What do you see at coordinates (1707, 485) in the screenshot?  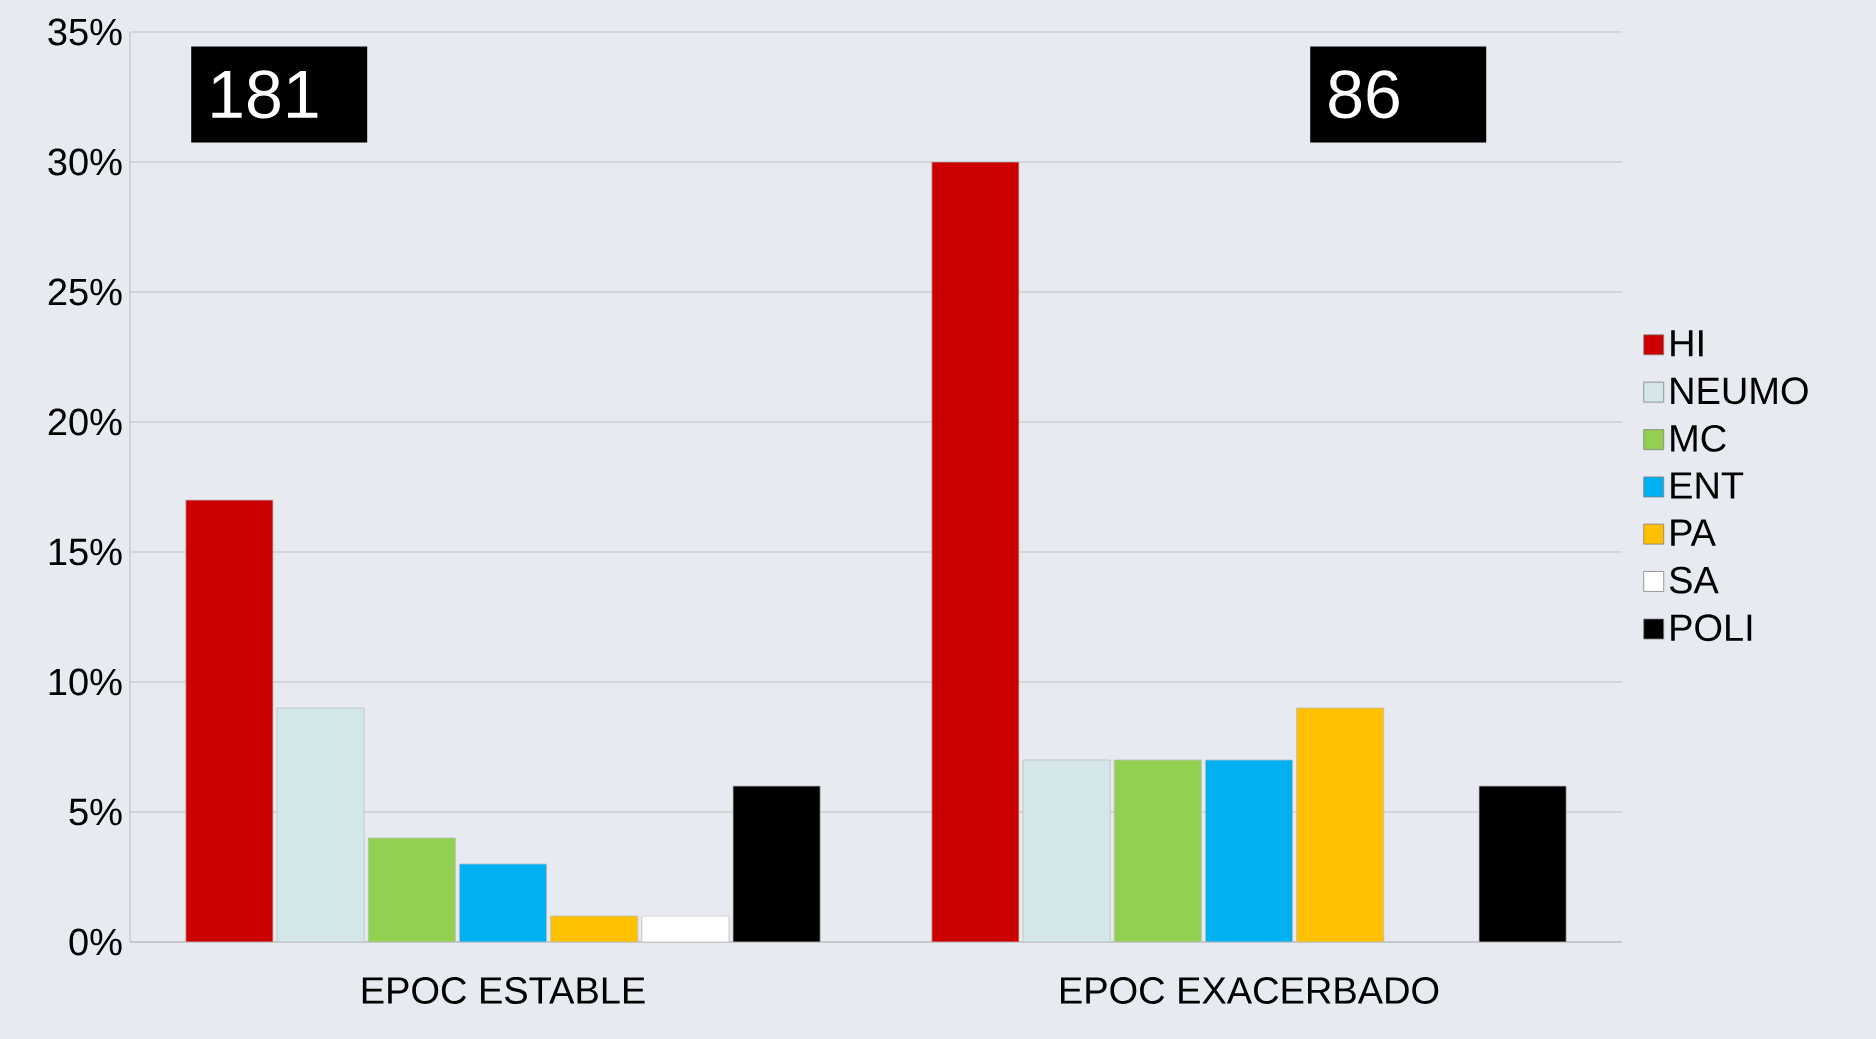 I see `legend-label: ENT` at bounding box center [1707, 485].